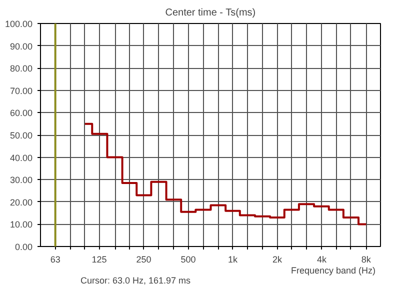  I want to click on y-tick-label: 40.00, so click(21, 157).